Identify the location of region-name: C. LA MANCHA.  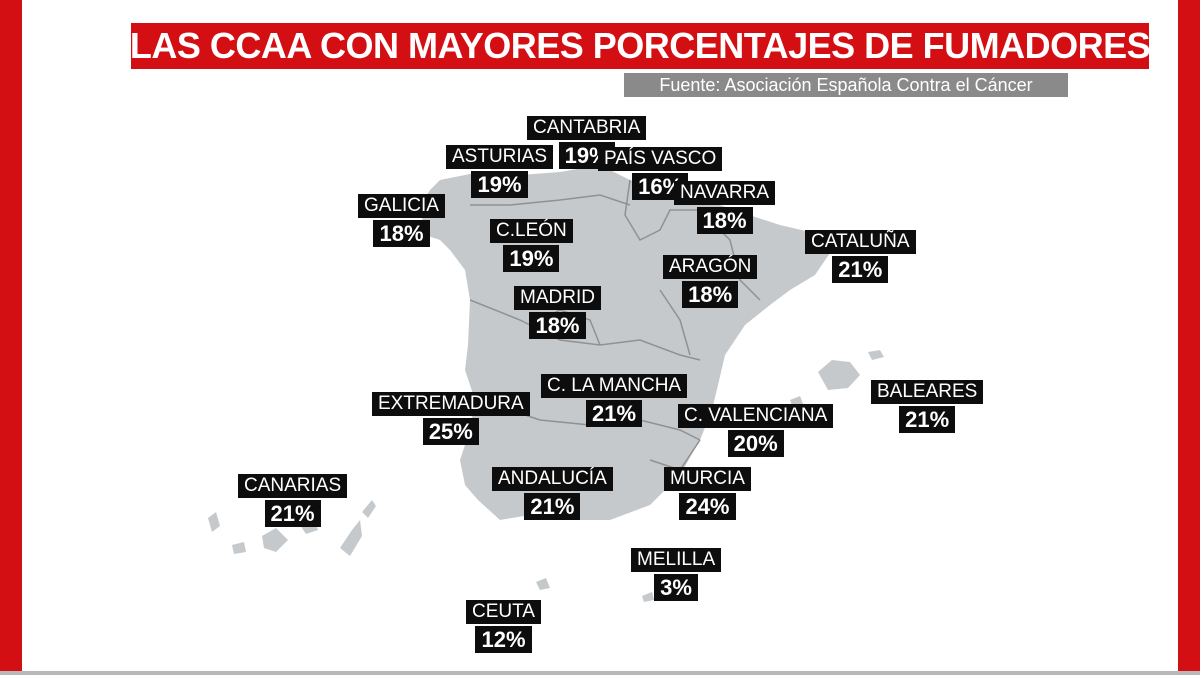
(614, 386).